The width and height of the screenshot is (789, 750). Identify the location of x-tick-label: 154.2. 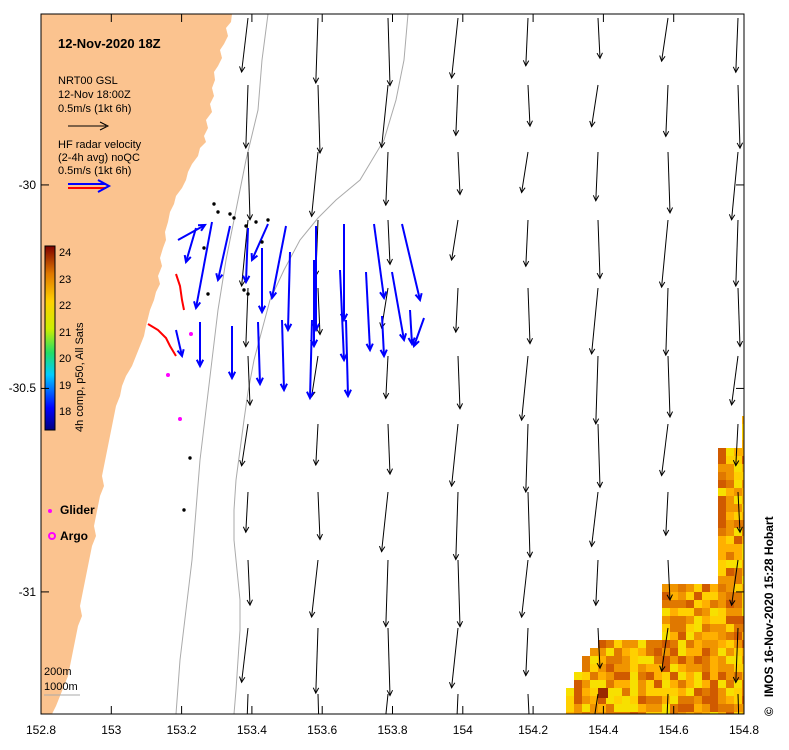
(533, 730).